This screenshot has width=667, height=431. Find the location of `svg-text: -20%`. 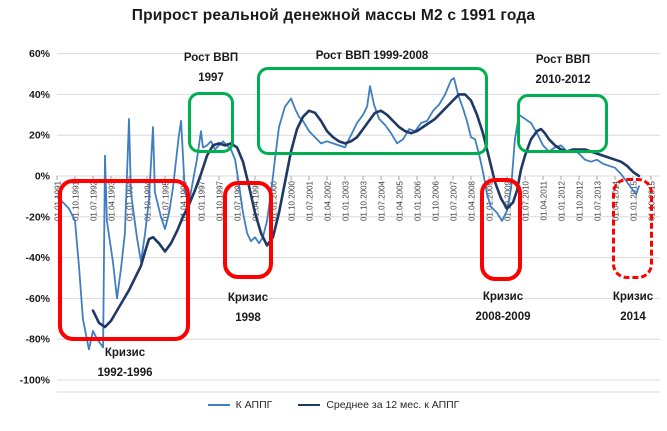

svg-text: -20% is located at coordinates (37, 217).